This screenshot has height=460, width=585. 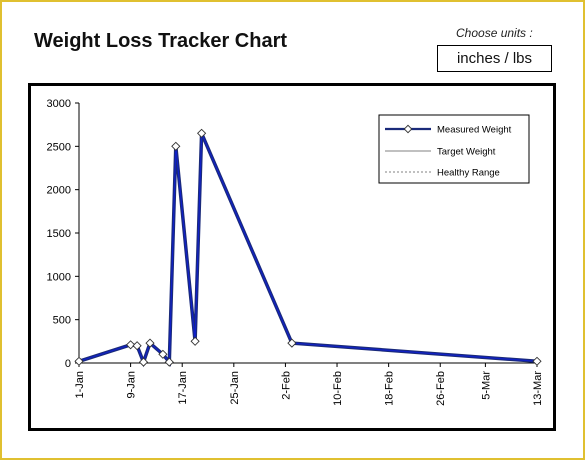 What do you see at coordinates (538, 388) in the screenshot?
I see `x-tick-label: 13-Mar` at bounding box center [538, 388].